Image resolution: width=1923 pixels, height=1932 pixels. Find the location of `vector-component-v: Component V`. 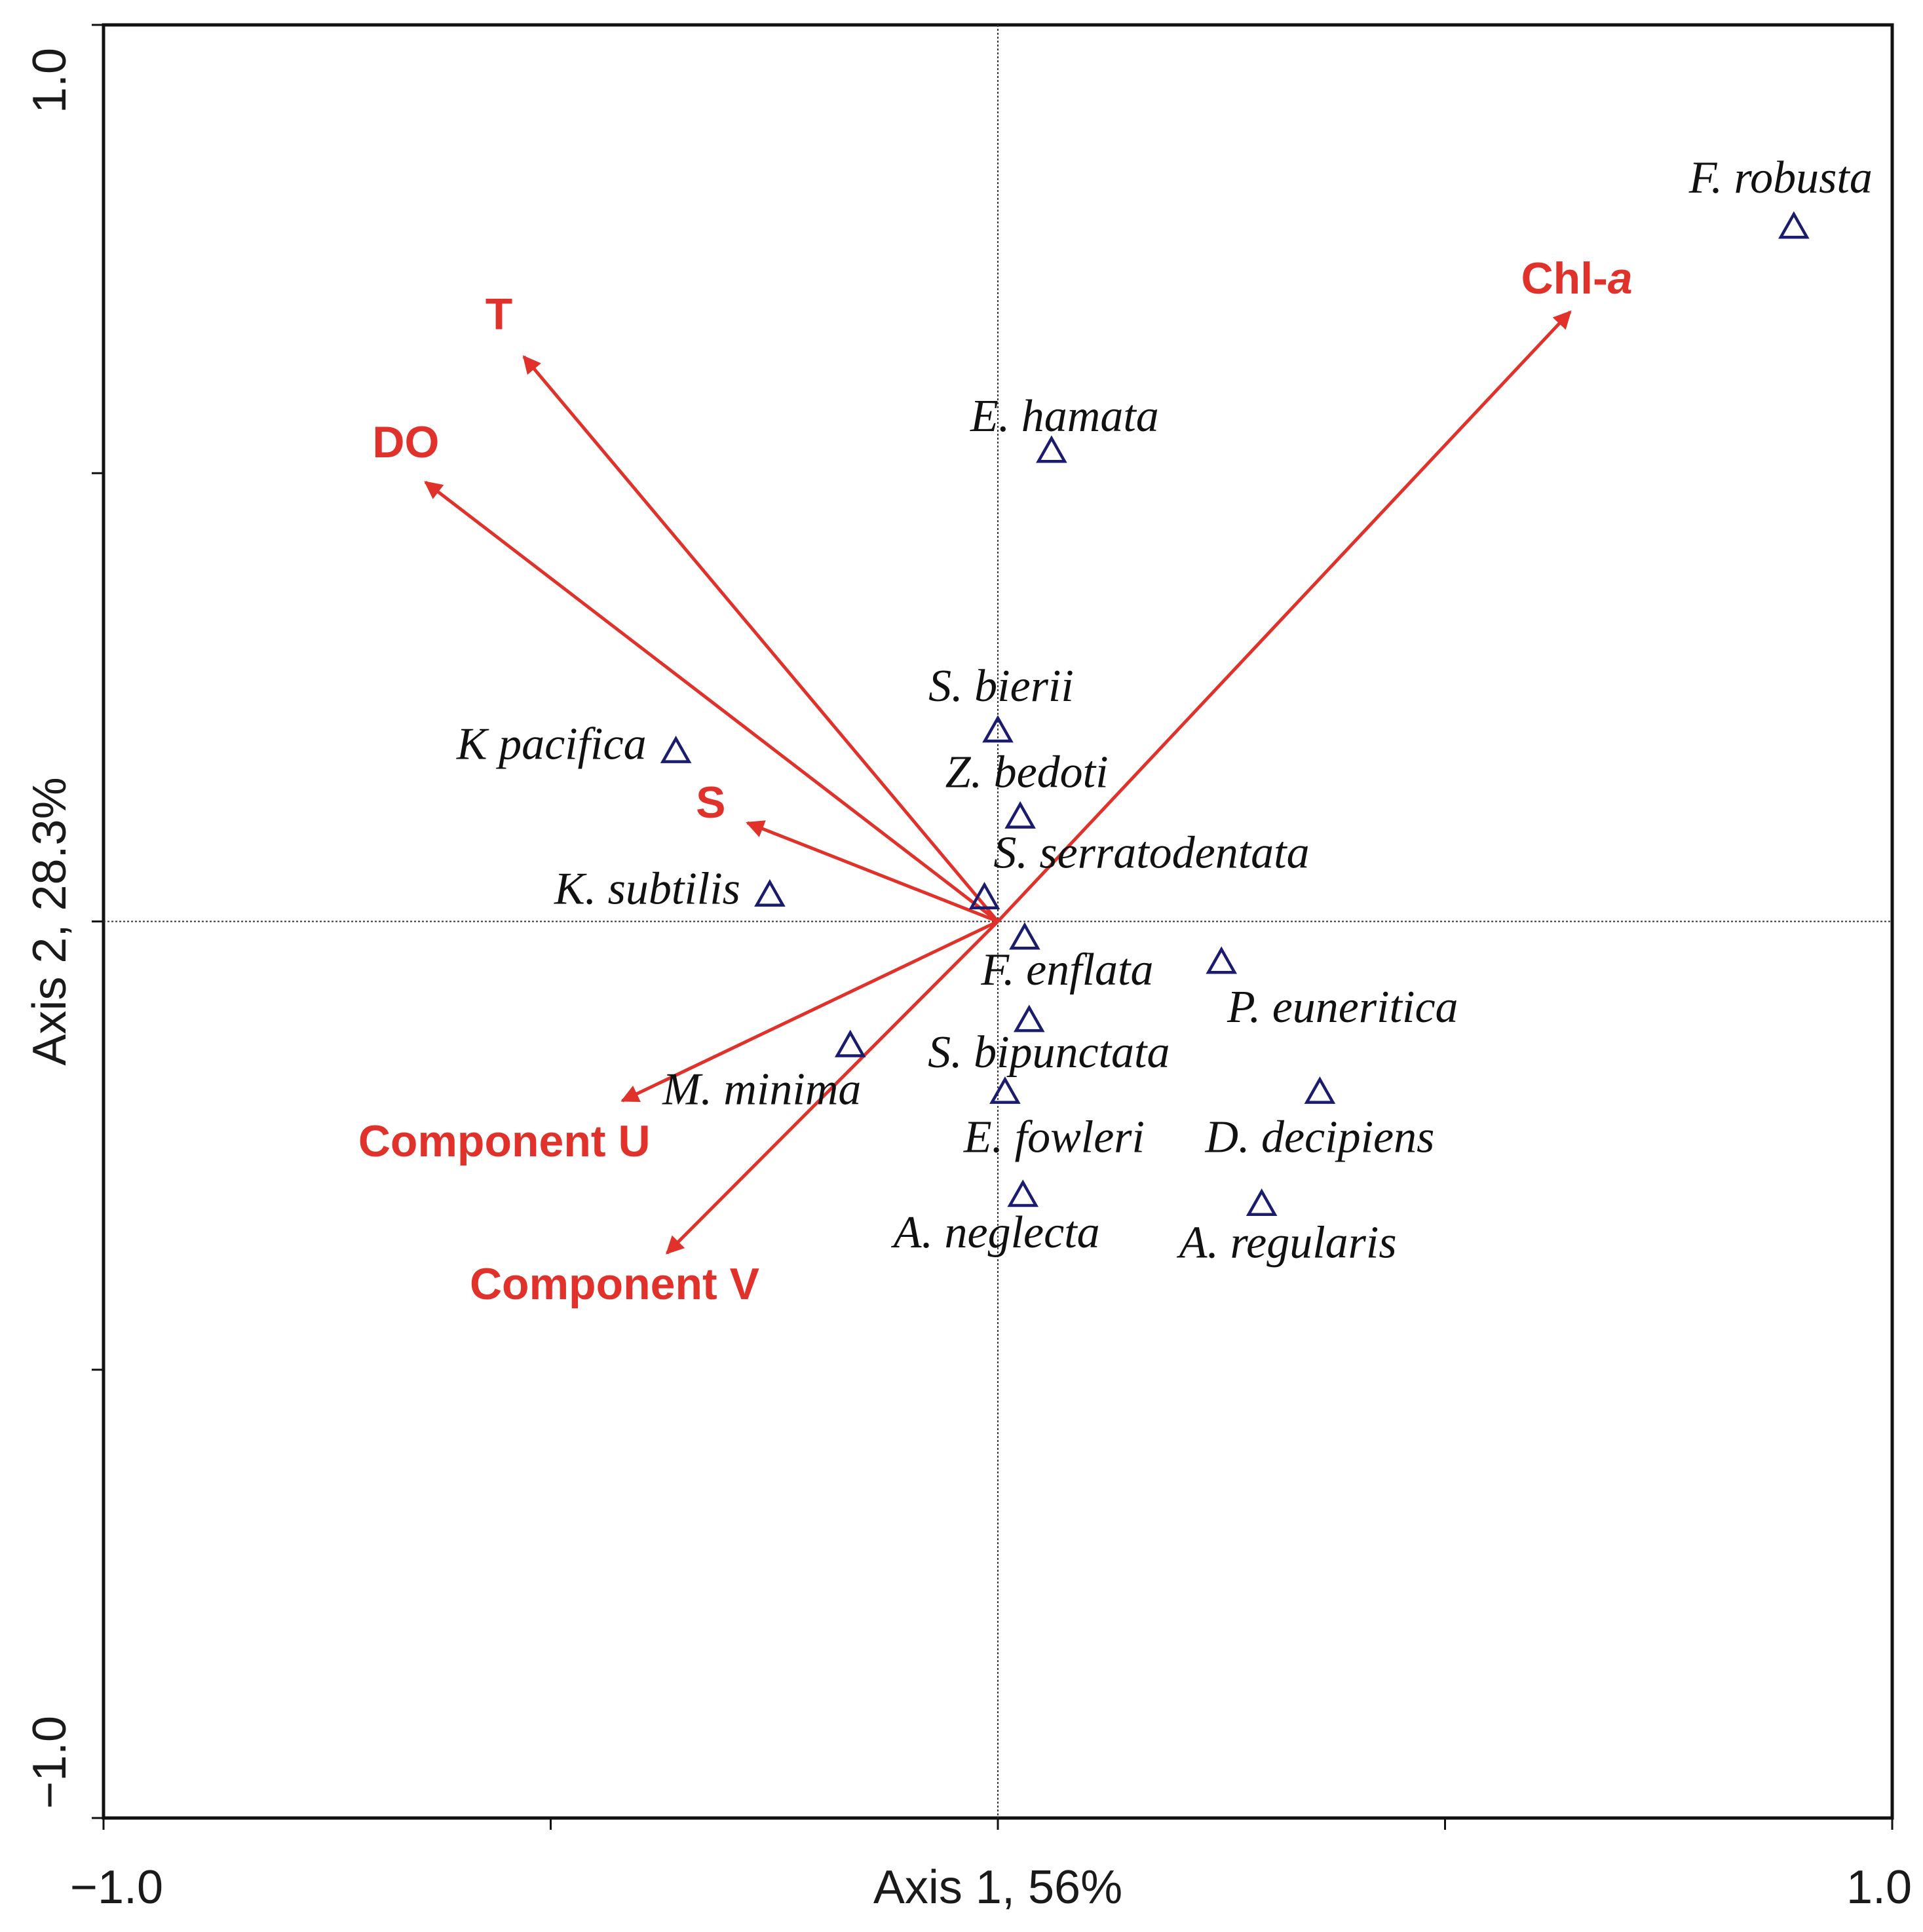

vector-component-v: Component V is located at coordinates (735, 1114).